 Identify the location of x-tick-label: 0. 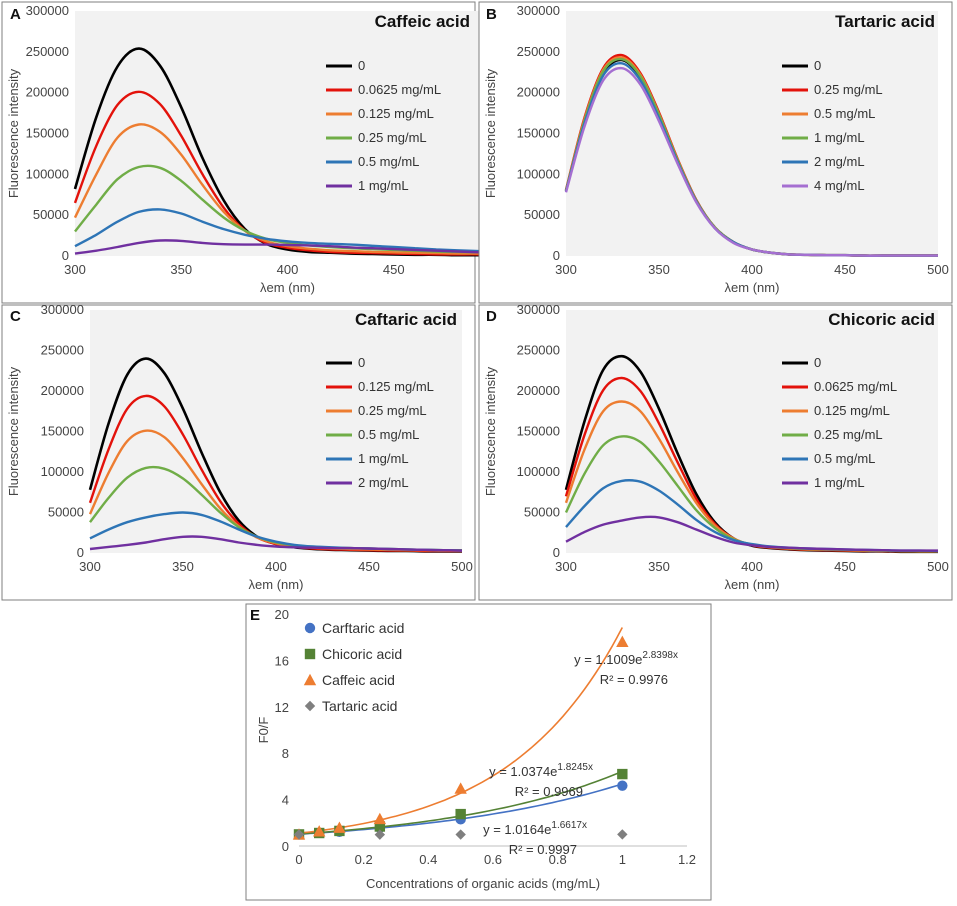
(298, 859).